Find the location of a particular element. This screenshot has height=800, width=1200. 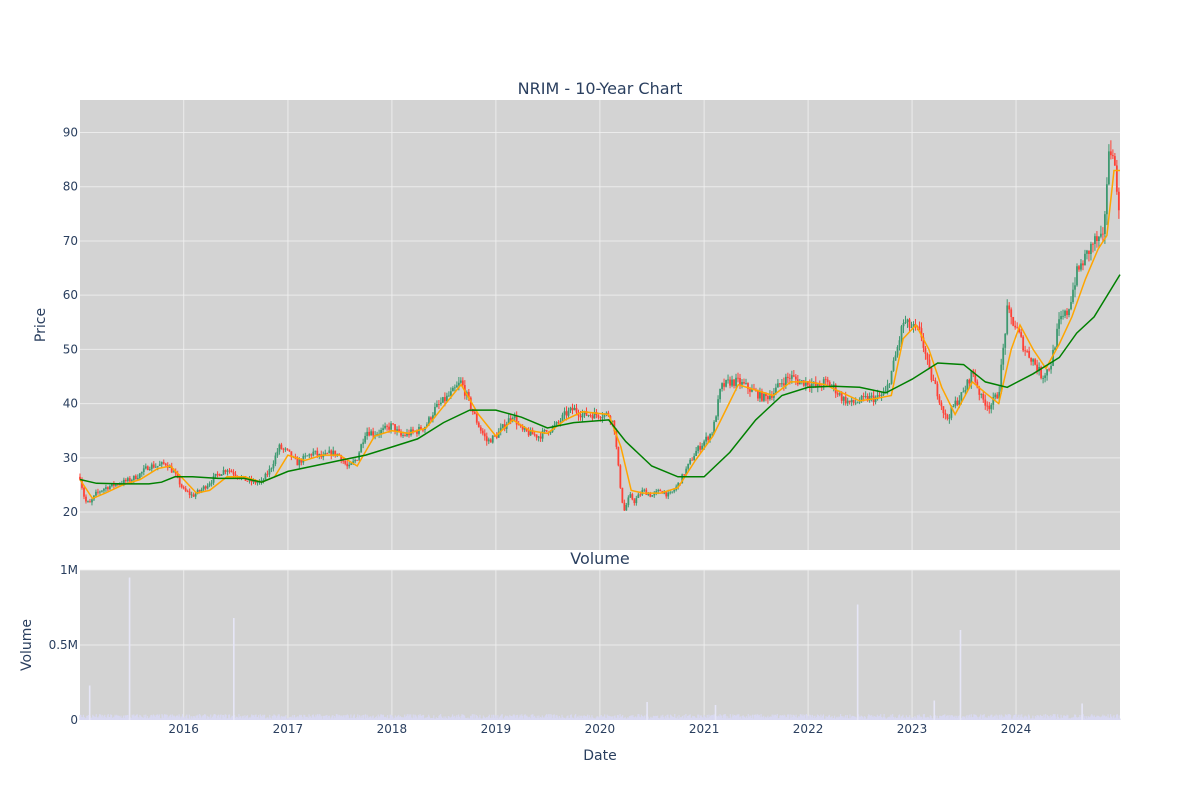

volume-bar-spike is located at coordinates (1082, 711).